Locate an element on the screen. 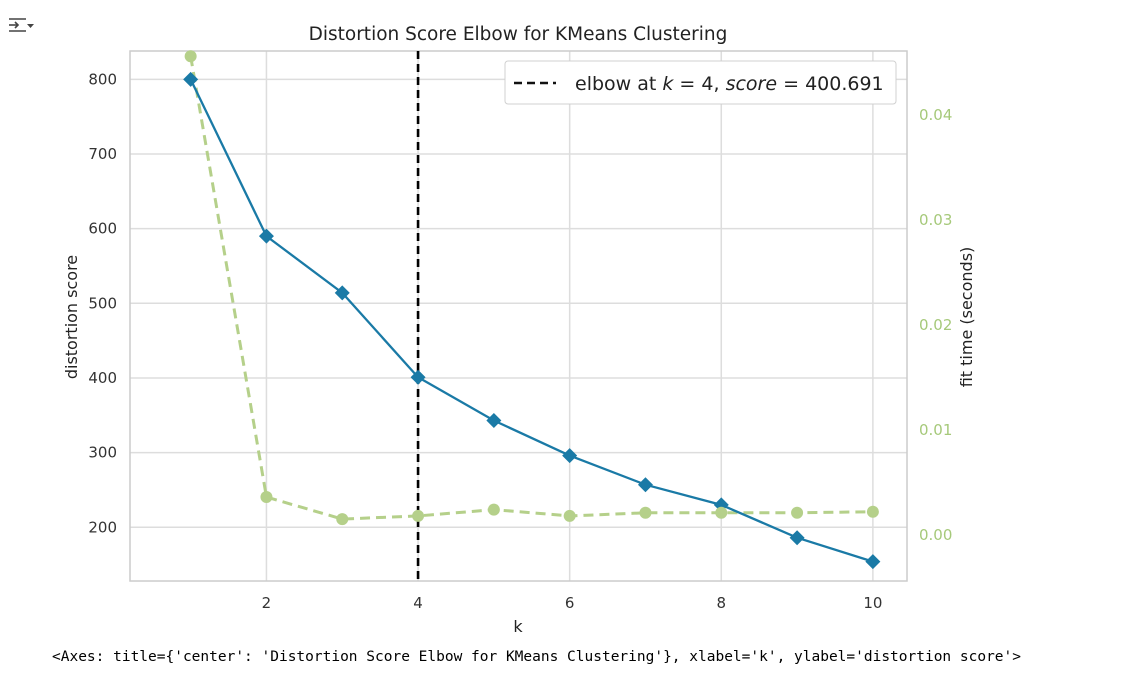 This screenshot has height=685, width=1142. x-tick-label: 8 is located at coordinates (722, 603).